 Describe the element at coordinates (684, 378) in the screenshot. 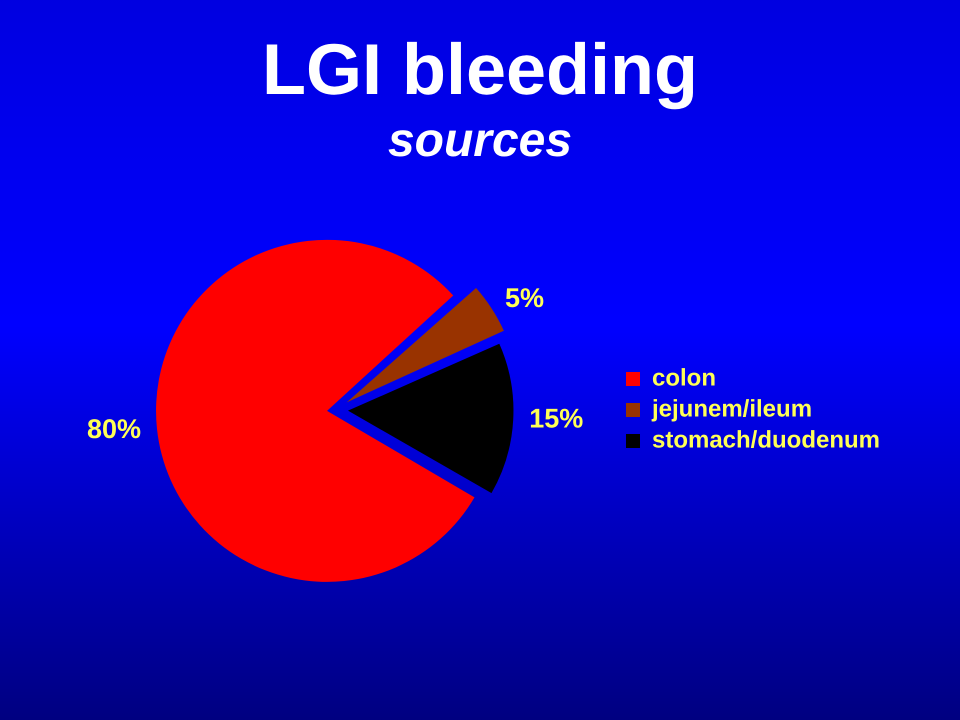

I see `legend-label: colon` at that location.